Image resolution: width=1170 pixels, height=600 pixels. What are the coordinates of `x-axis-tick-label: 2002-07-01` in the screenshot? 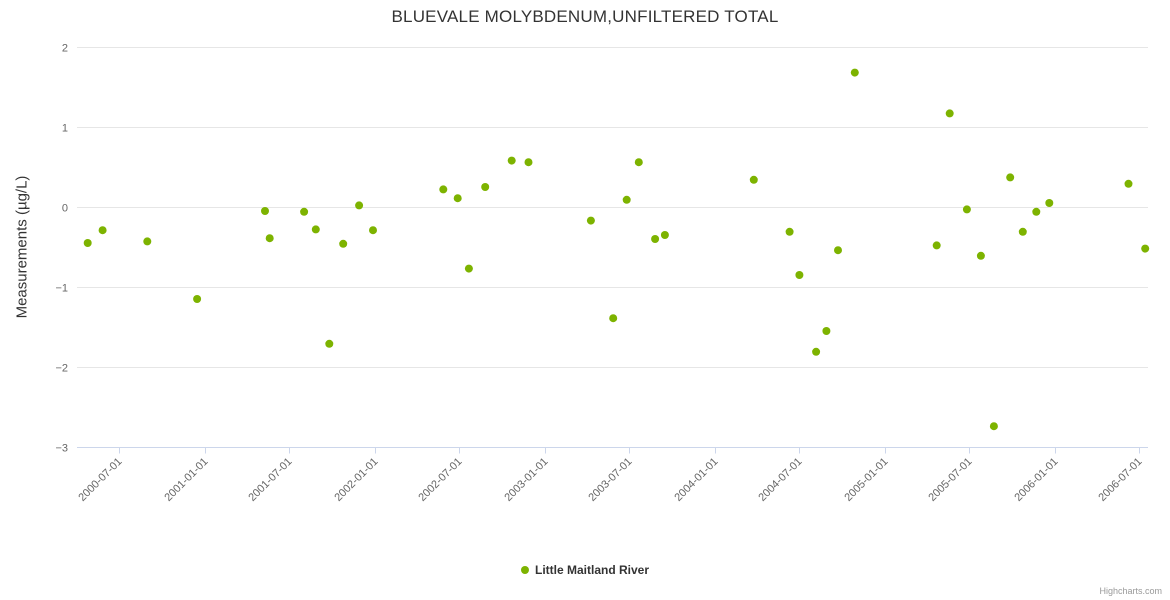 It's located at (440, 480).